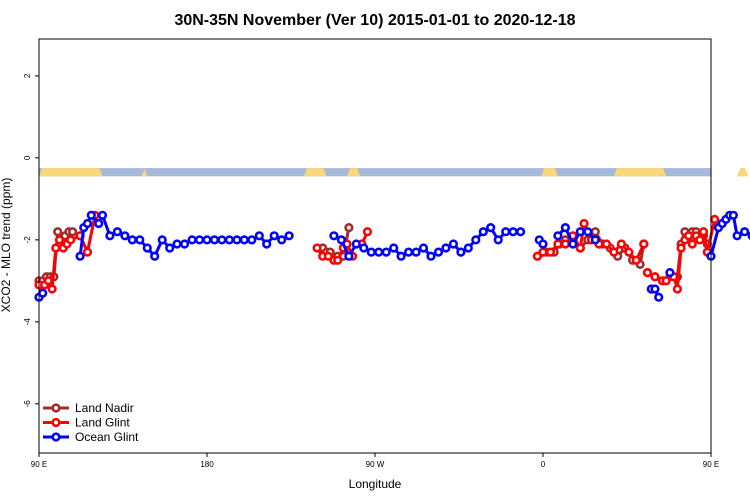 Image resolution: width=750 pixels, height=500 pixels. Describe the element at coordinates (6, 245) in the screenshot. I see `y-axis-label: XCO2 - MLO trend (ppm)` at that location.